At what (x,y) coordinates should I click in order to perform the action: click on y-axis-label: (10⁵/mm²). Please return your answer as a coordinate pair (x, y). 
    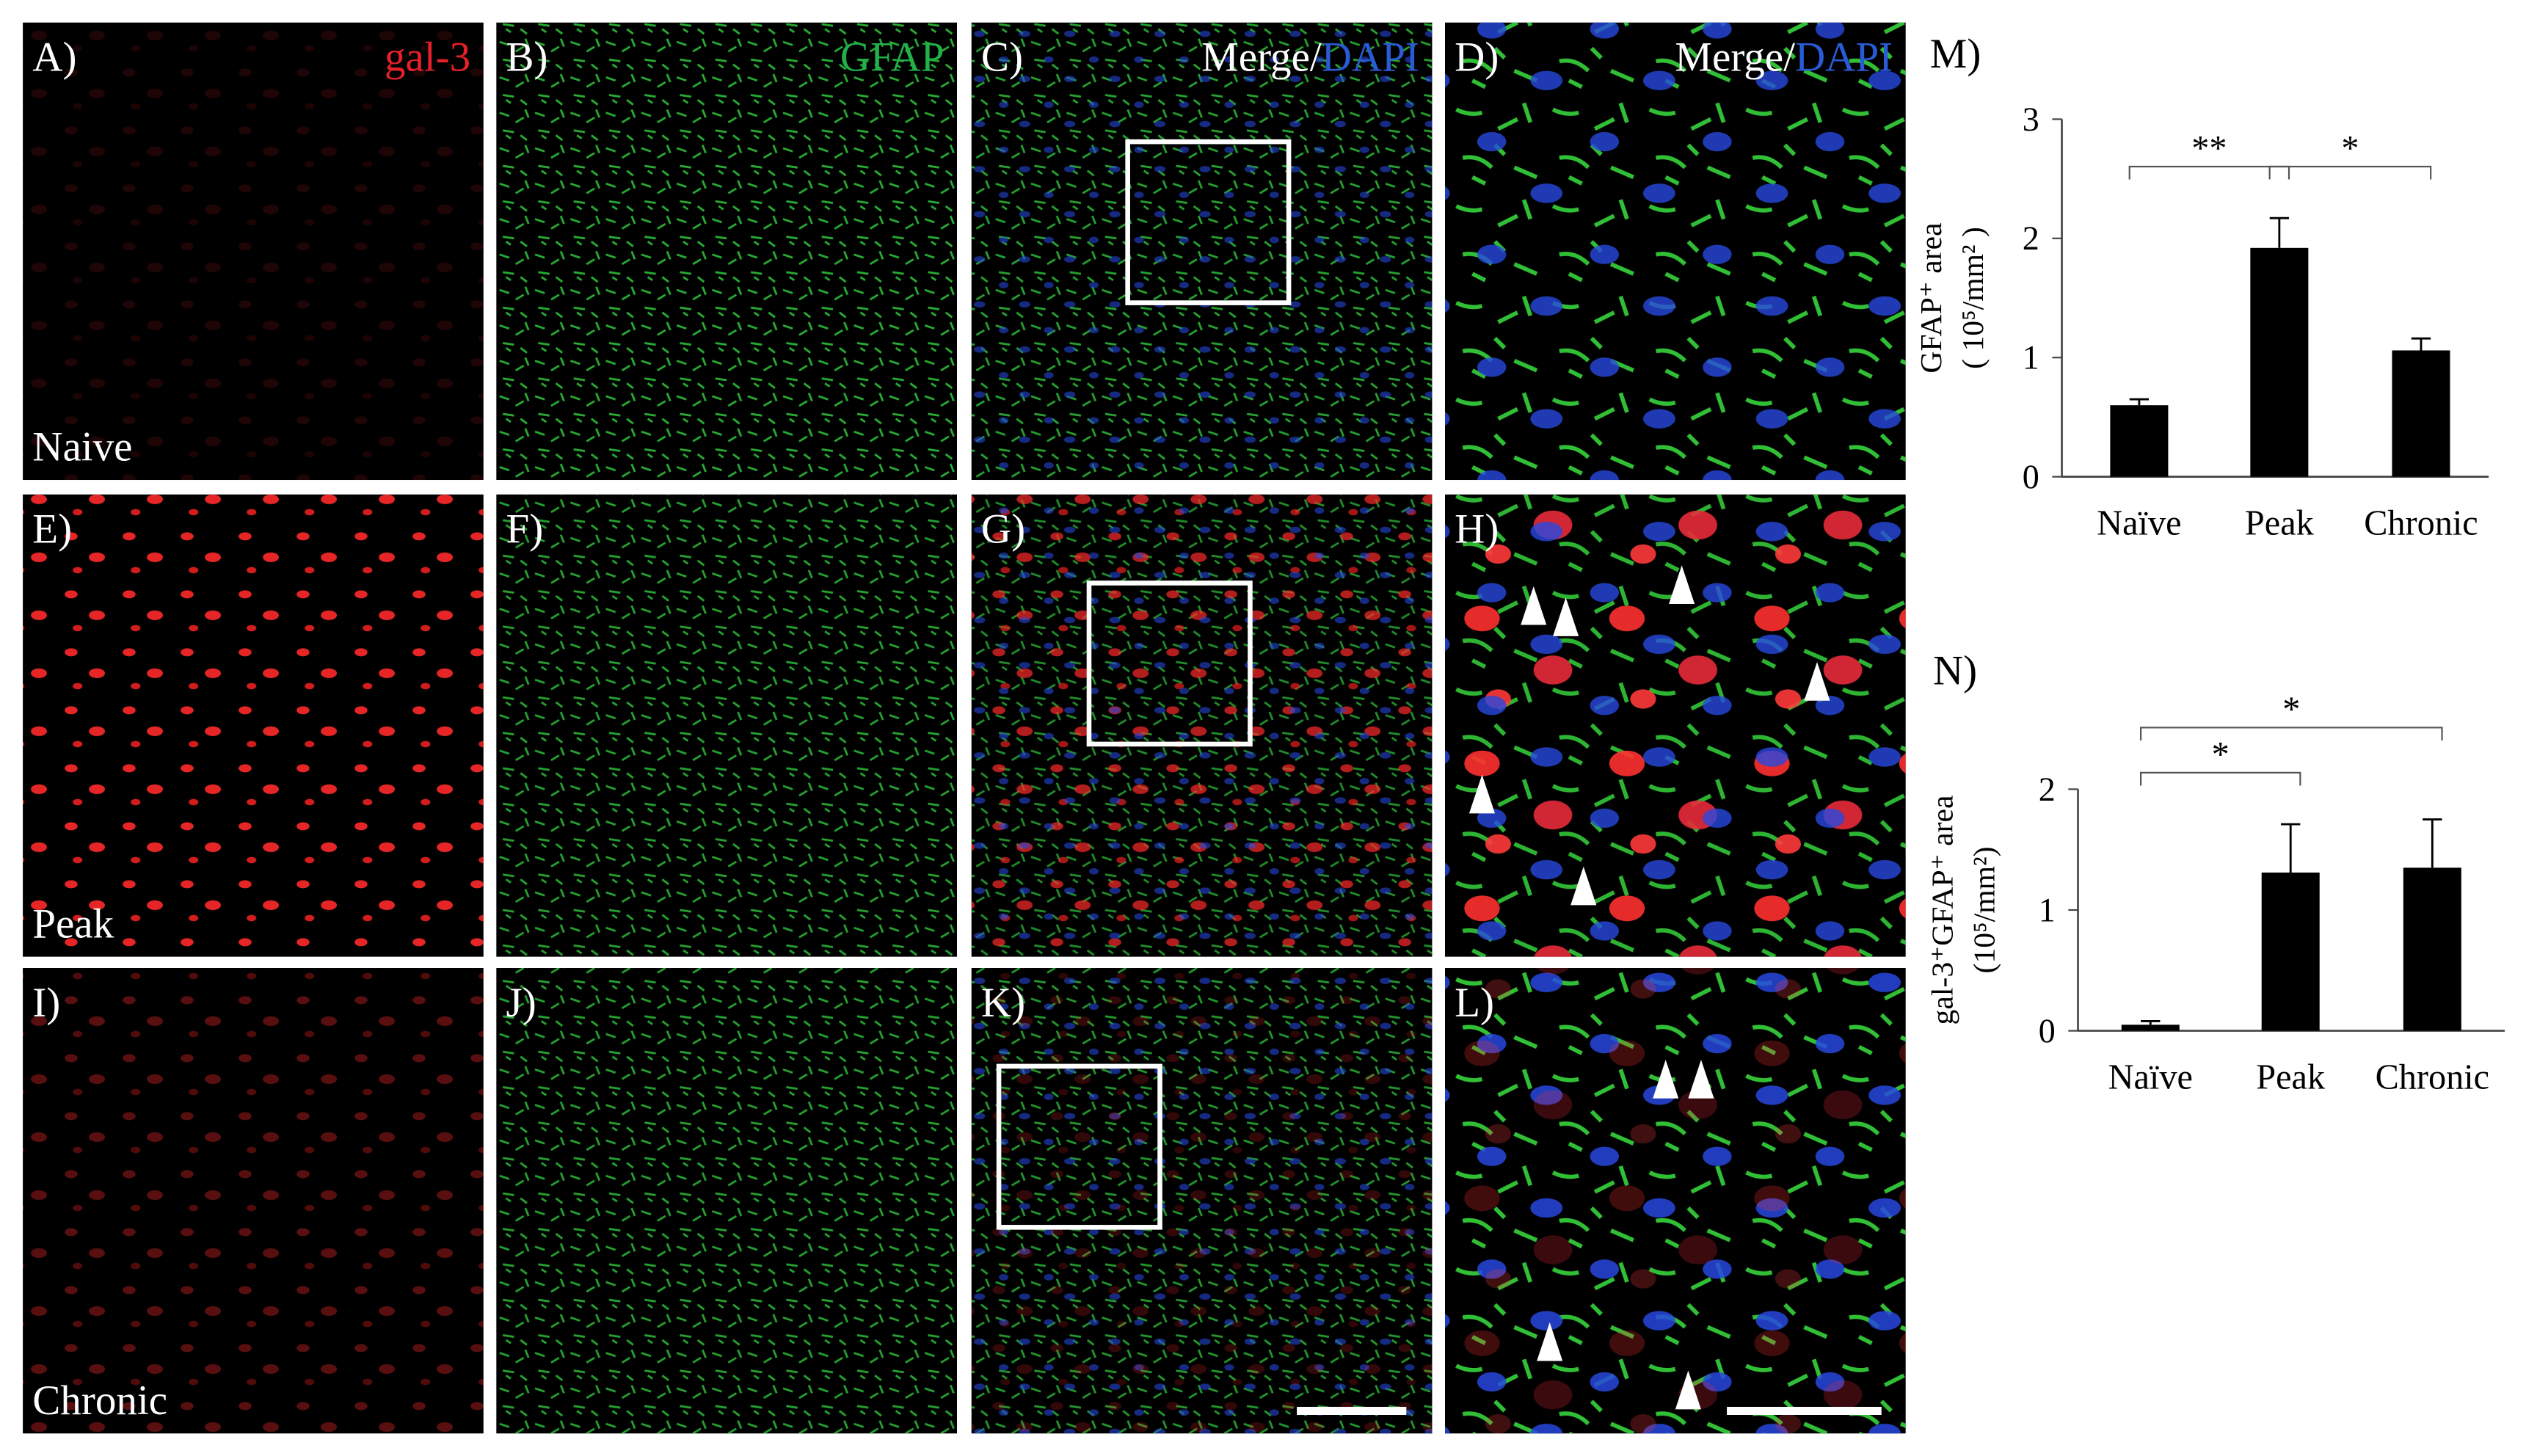
    Looking at the image, I should click on (1984, 911).